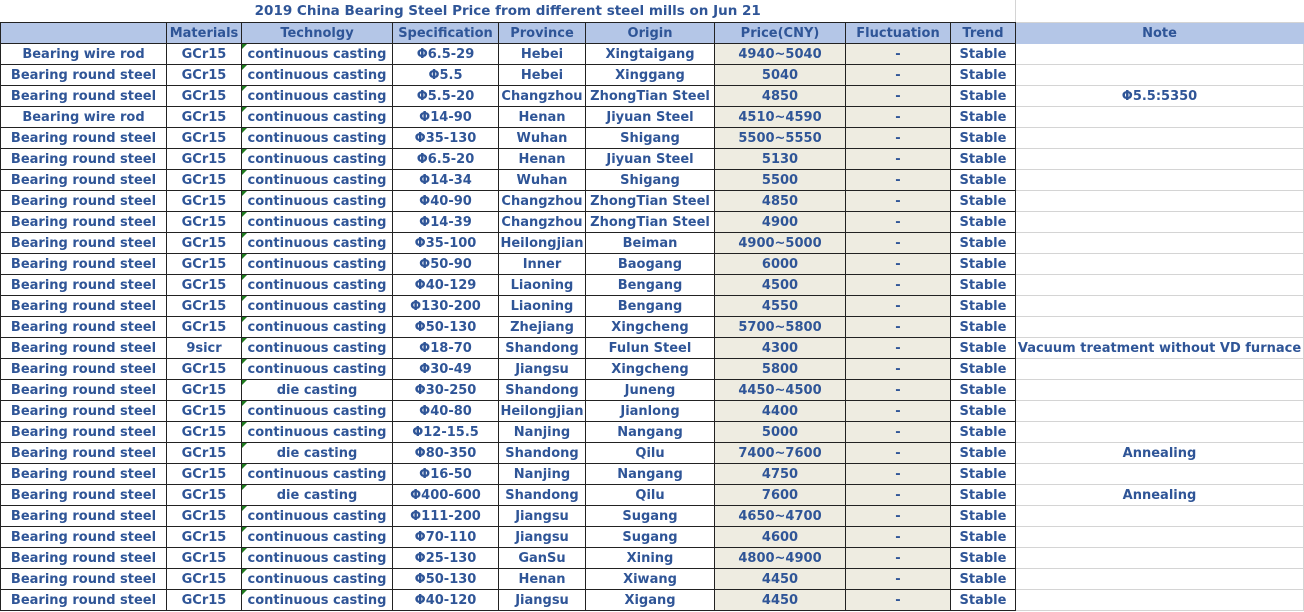  What do you see at coordinates (445, 432) in the screenshot?
I see `cell-specification: Φ12-15.5` at bounding box center [445, 432].